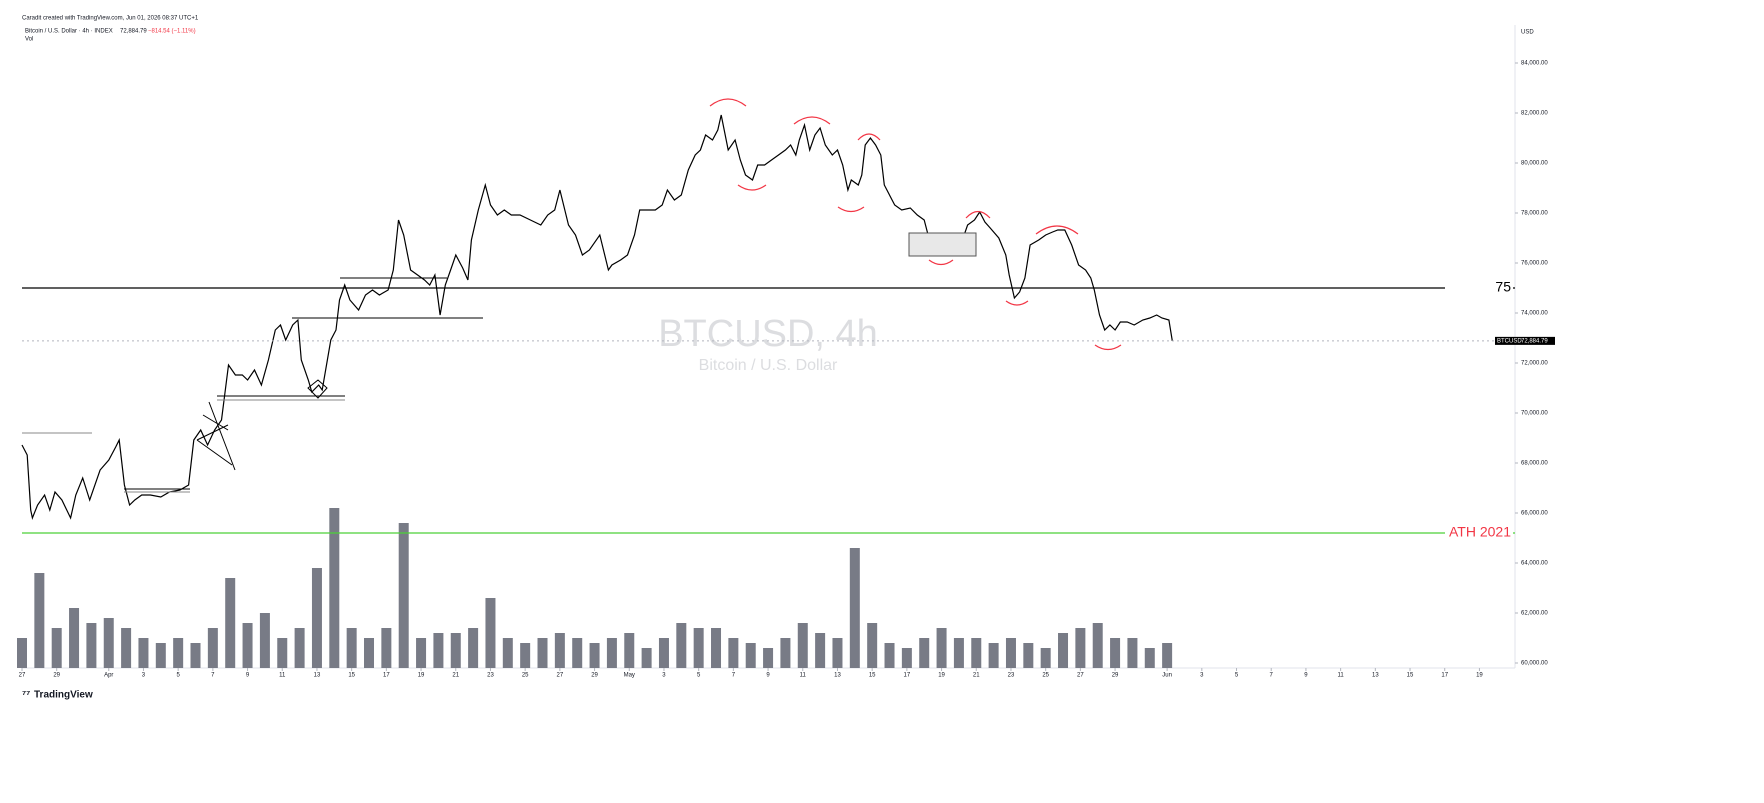 This screenshot has height=803, width=1764. Describe the element at coordinates (1410, 676) in the screenshot. I see `x-tick-label: 15` at that location.